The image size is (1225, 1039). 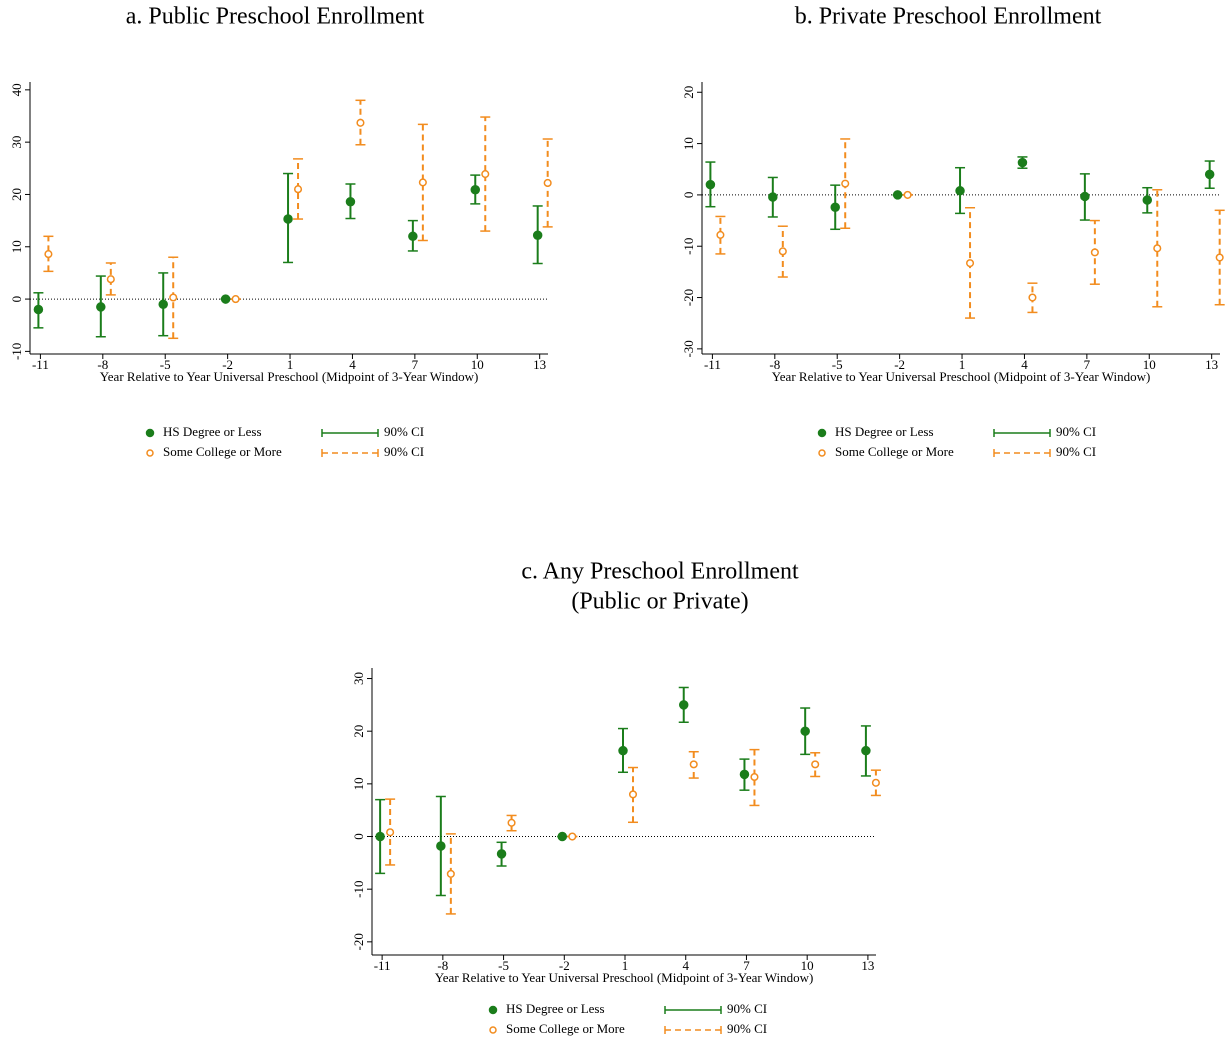 What do you see at coordinates (688, 348) in the screenshot?
I see `y-tick-label: -30` at bounding box center [688, 348].